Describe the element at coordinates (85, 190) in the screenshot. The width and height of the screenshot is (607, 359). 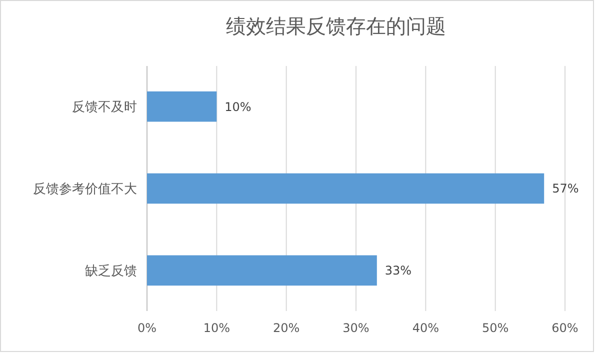
I see `y-tick-label: 反馈参考价值不大` at that location.